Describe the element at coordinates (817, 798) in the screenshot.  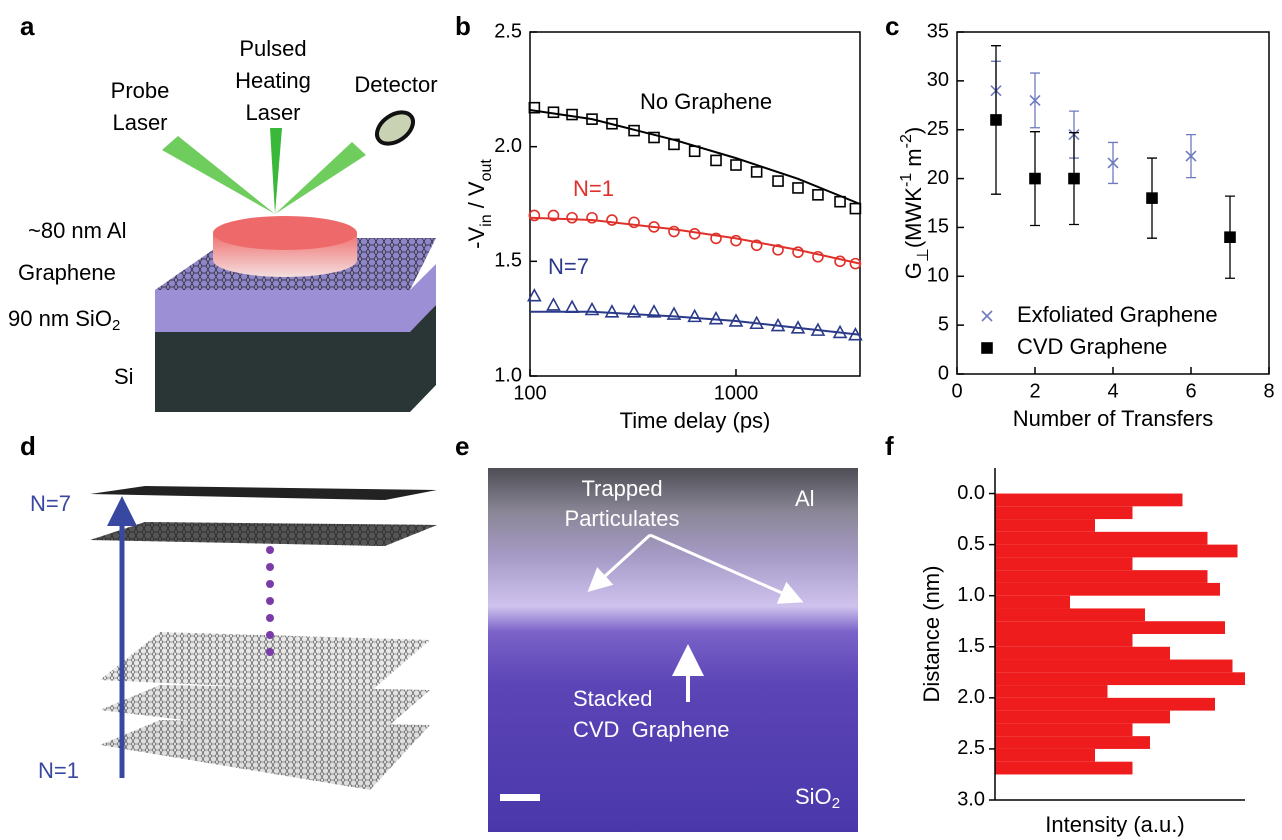
I see `label: SiO2` at that location.